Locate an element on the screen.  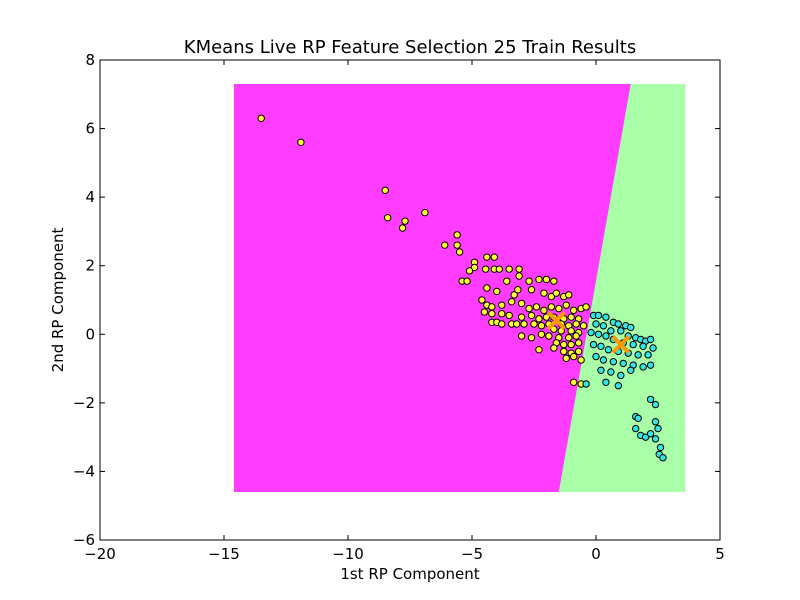
x-tick-label: 5 is located at coordinates (720, 554).